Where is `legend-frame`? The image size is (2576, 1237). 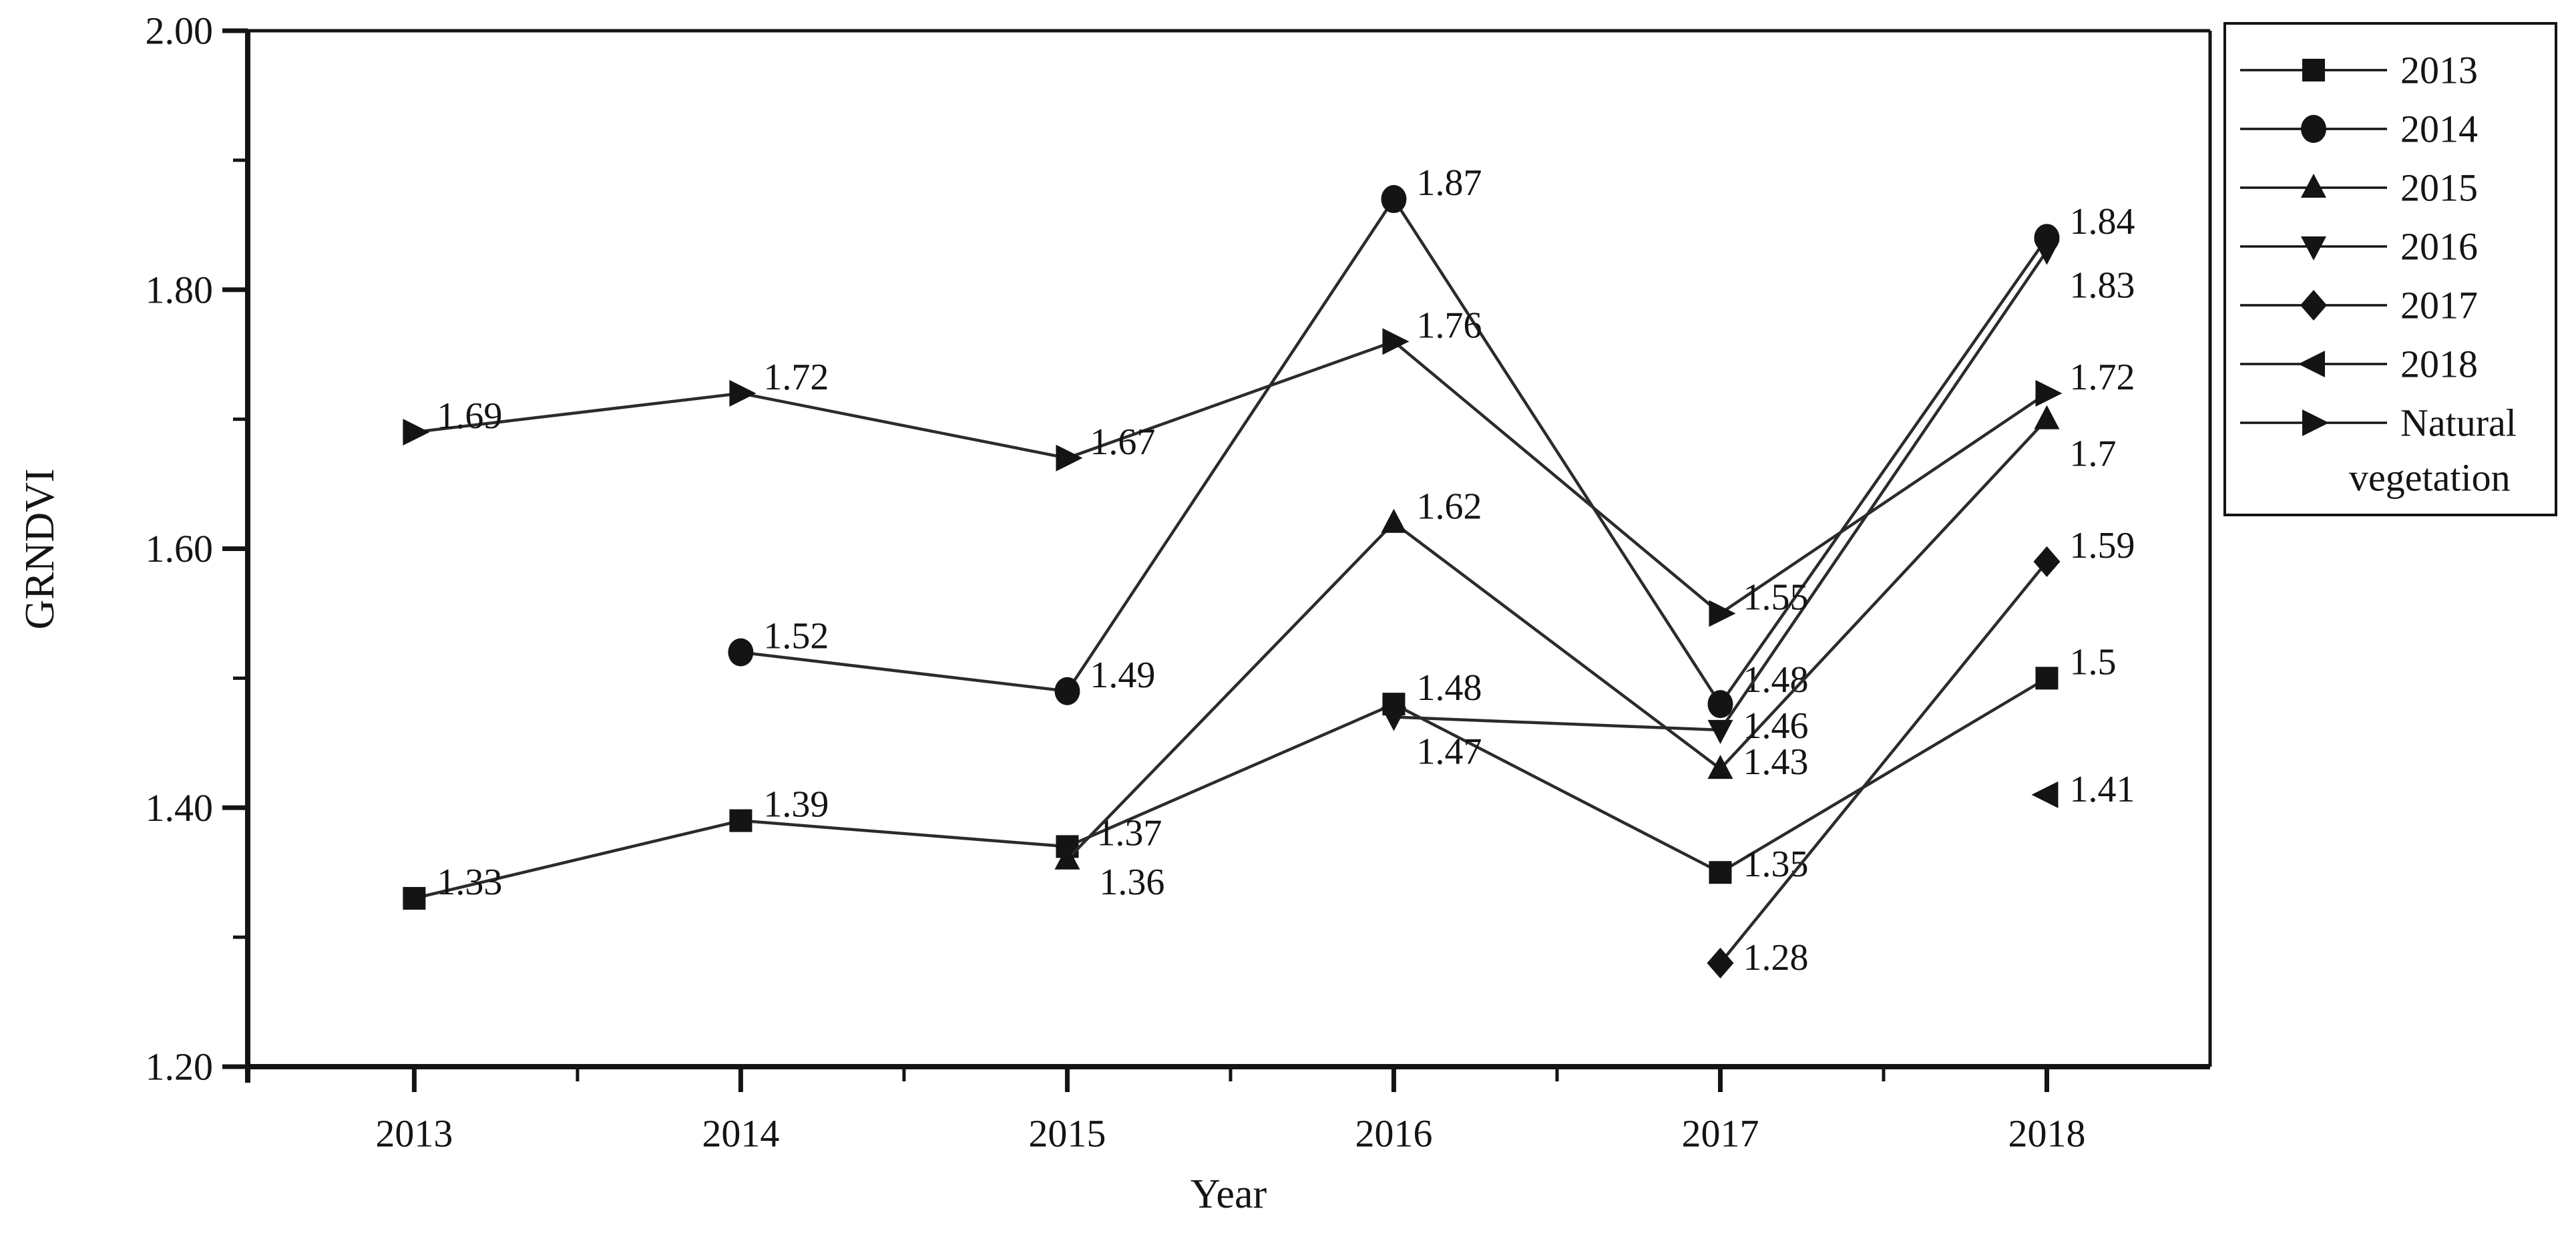
legend-frame is located at coordinates (2390, 269).